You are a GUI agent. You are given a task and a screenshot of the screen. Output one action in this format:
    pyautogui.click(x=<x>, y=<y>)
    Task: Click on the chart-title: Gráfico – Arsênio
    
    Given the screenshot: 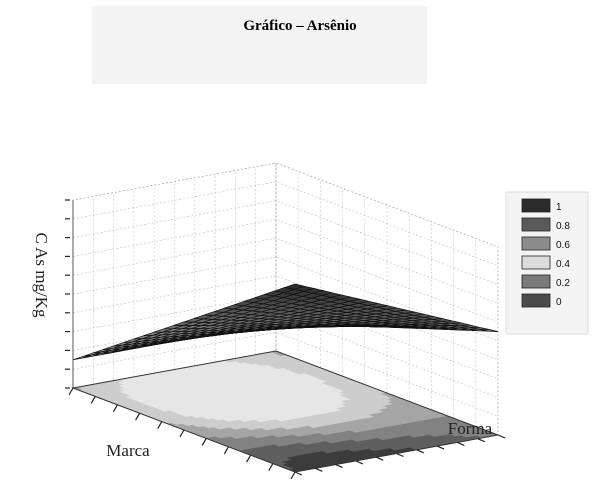 What is the action you would take?
    pyautogui.click(x=299, y=26)
    